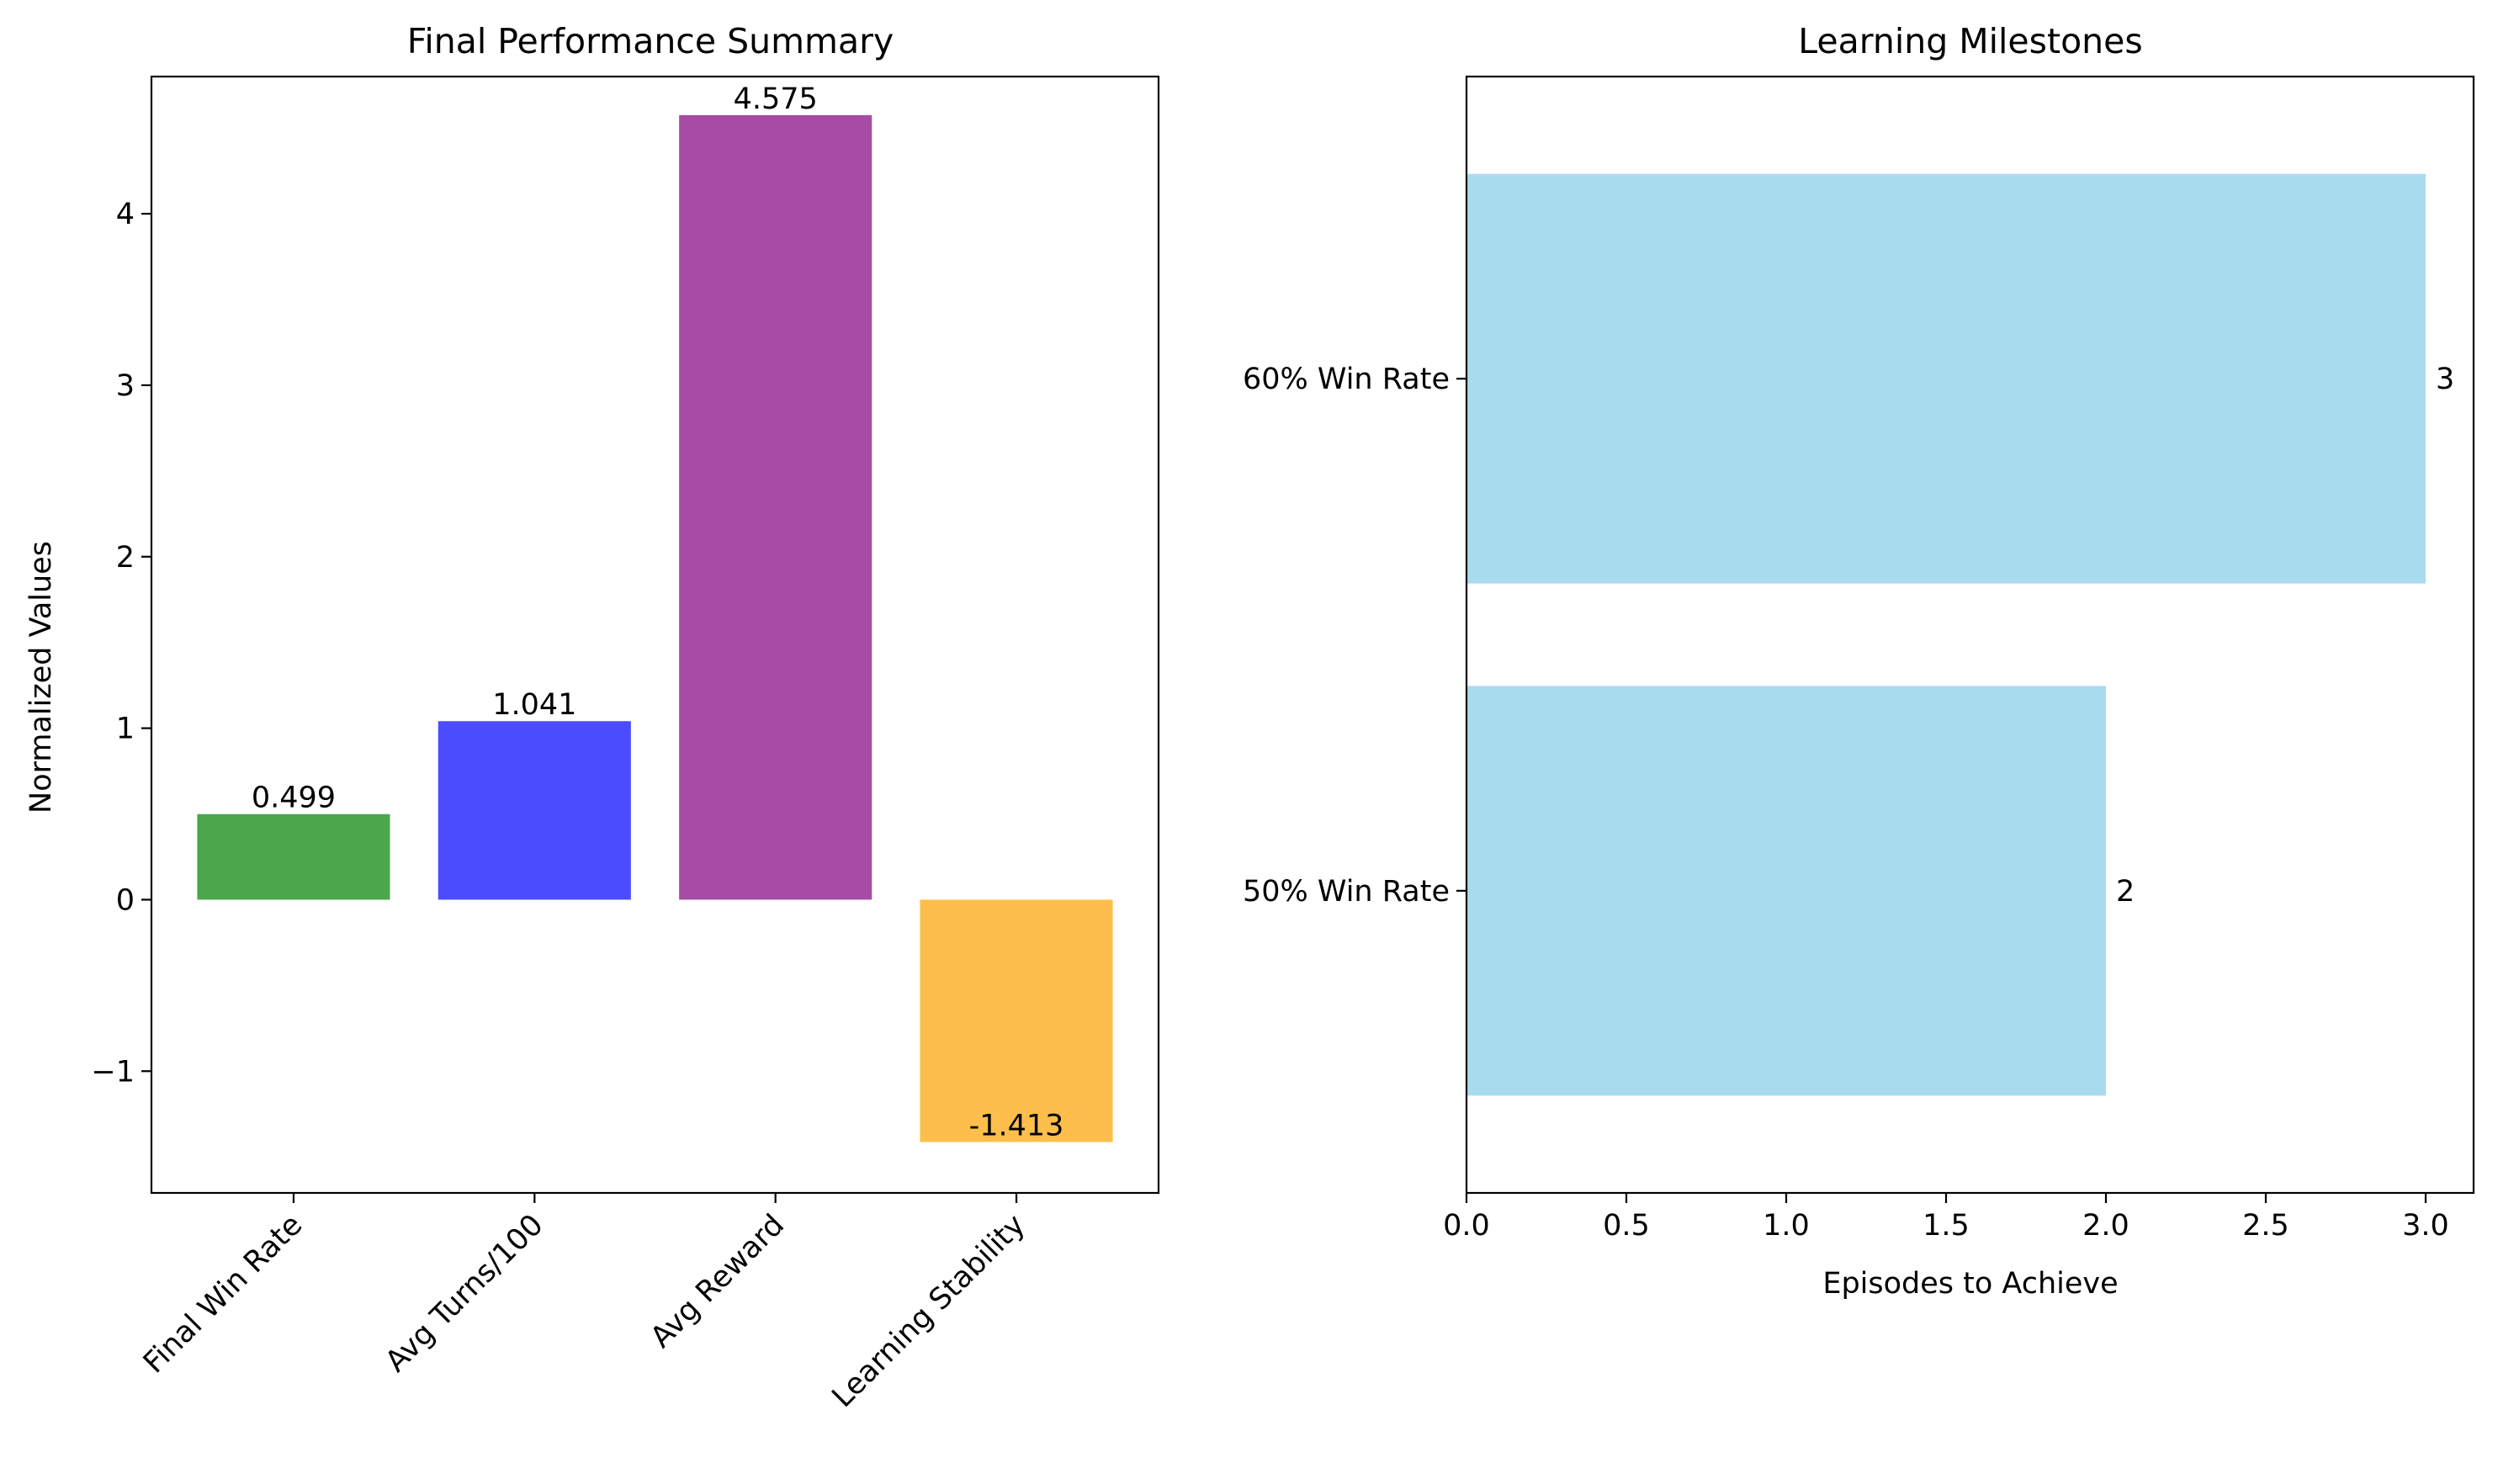  I want to click on bar-value-label: 1.041, so click(534, 705).